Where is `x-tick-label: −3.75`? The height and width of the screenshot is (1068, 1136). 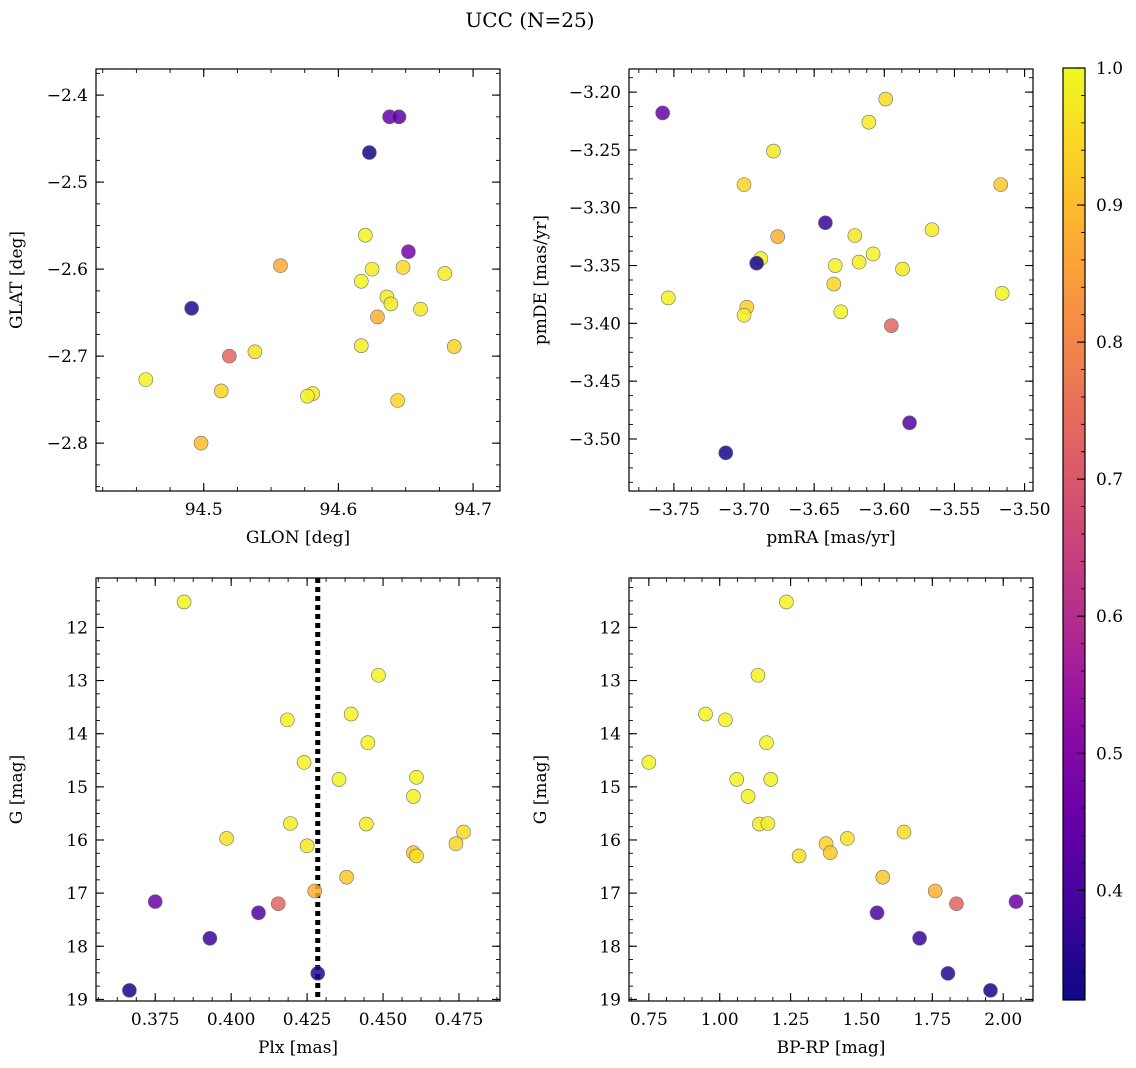 x-tick-label: −3.75 is located at coordinates (674, 510).